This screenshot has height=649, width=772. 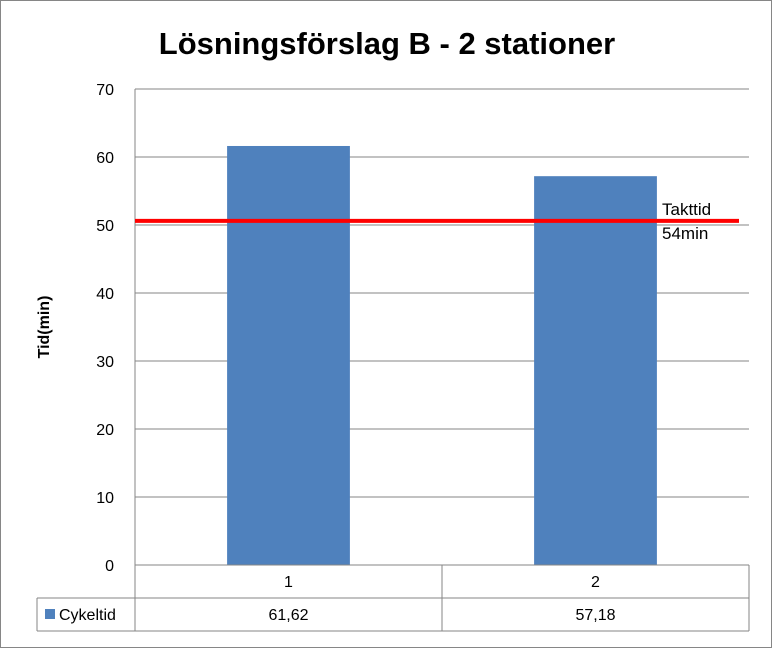 I want to click on y-tick-label: 40, so click(x=105, y=294).